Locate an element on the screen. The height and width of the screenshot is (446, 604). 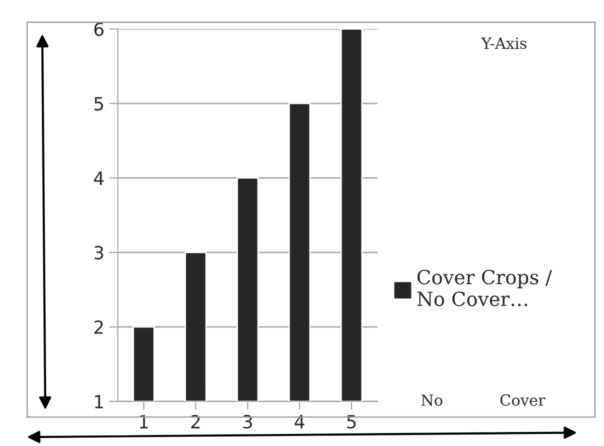
y-tick-label: 2 is located at coordinates (98, 327).